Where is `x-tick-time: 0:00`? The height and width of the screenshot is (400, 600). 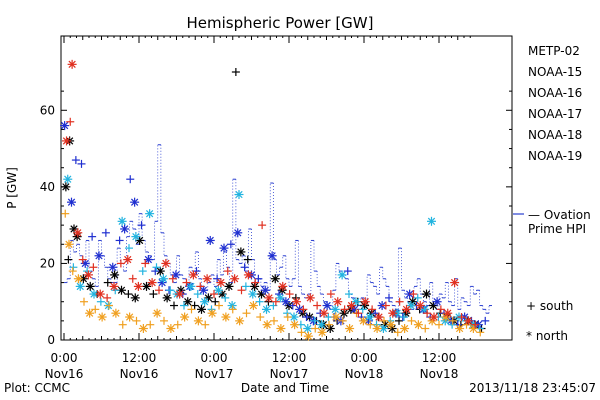 x-tick-time: 0:00 is located at coordinates (214, 358).